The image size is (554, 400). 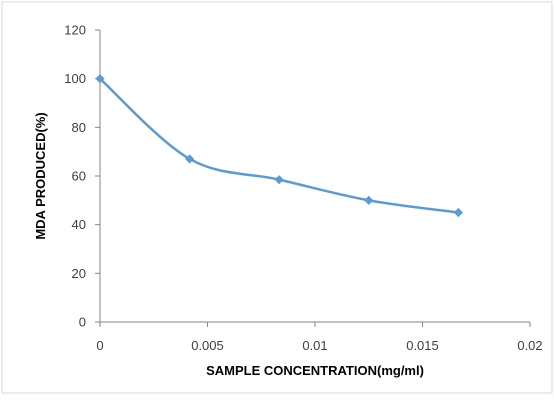 What do you see at coordinates (422, 345) in the screenshot?
I see `x-tick-label: 0.015` at bounding box center [422, 345].